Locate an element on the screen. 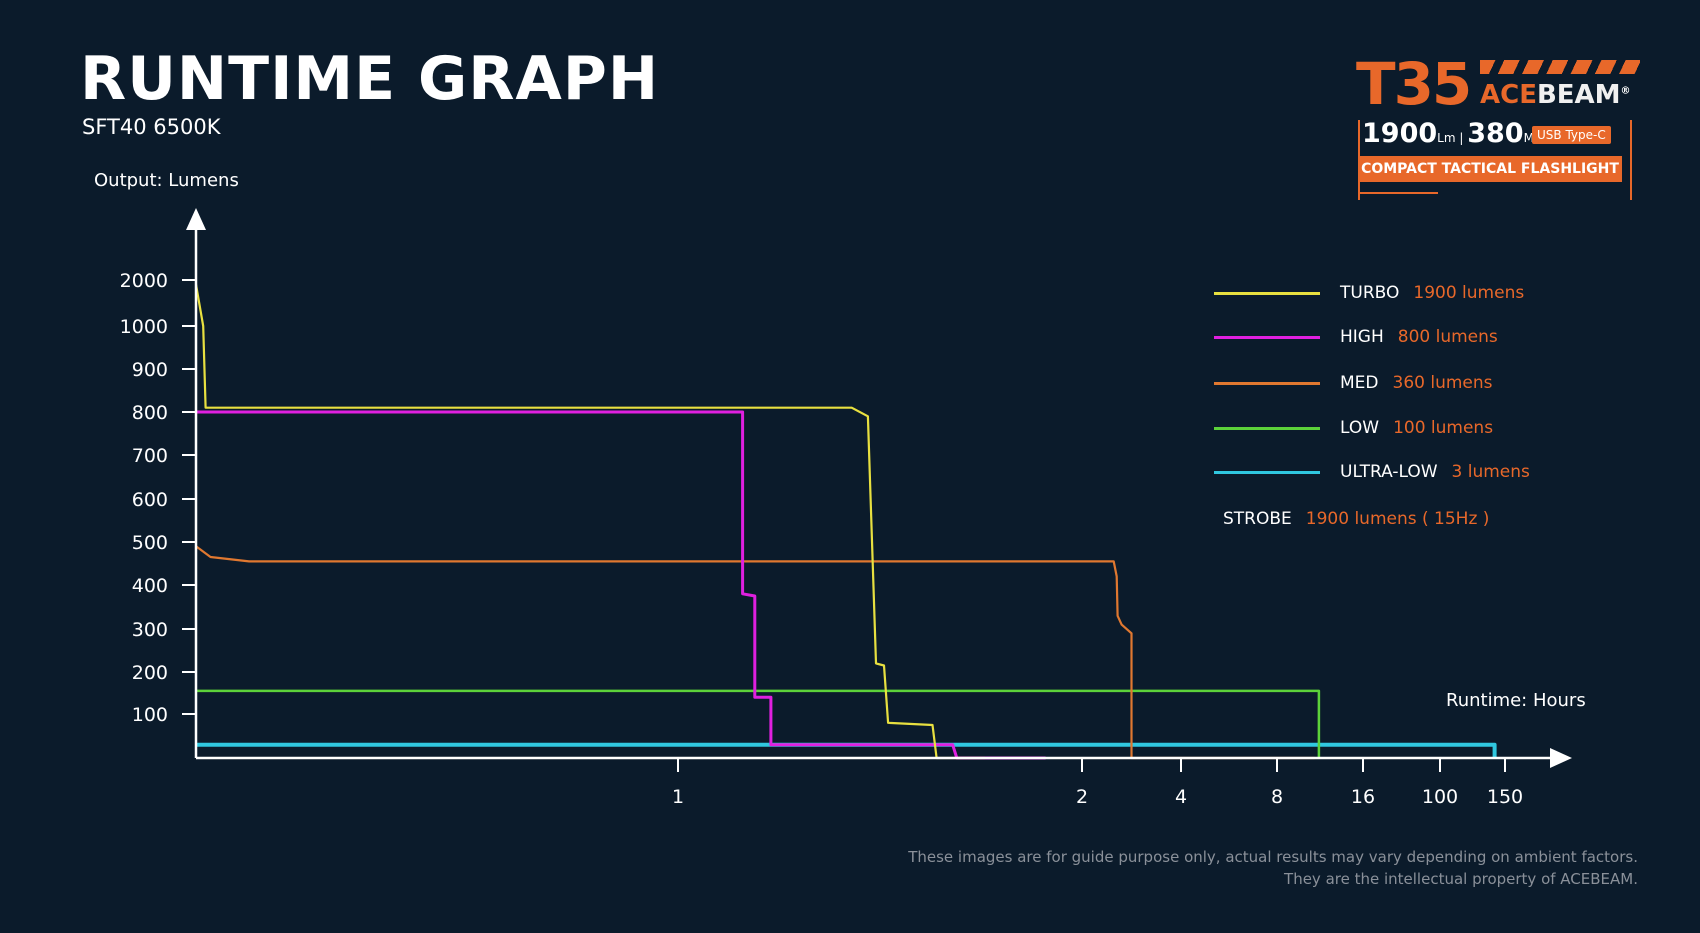 The height and width of the screenshot is (933, 1700). legend-value: 1900 lumens is located at coordinates (1469, 293).